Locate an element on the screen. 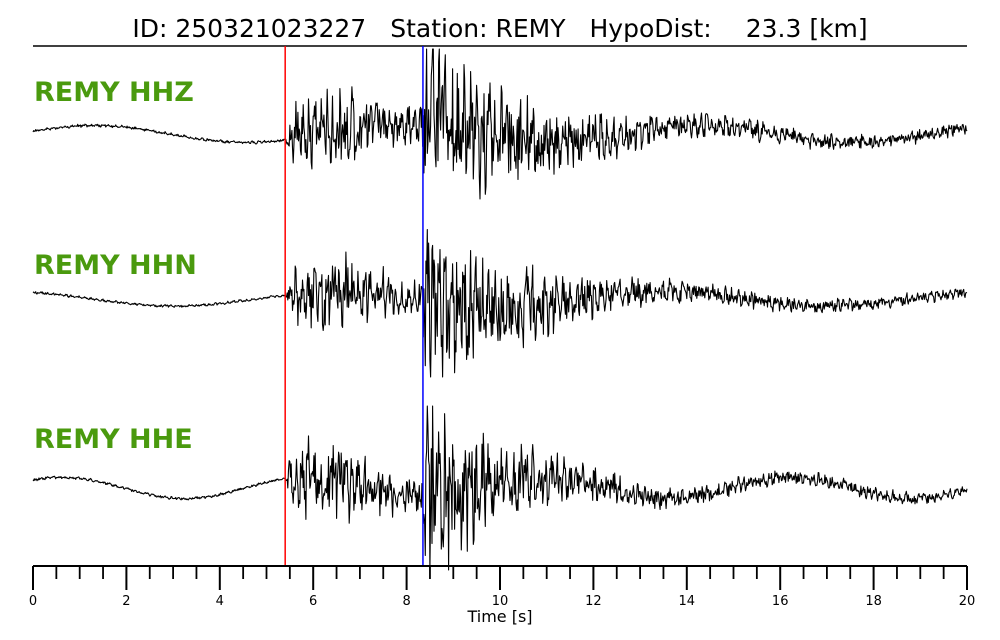 Image resolution: width=1000 pixels, height=640 pixels. x-tick-label: 14 is located at coordinates (687, 601).